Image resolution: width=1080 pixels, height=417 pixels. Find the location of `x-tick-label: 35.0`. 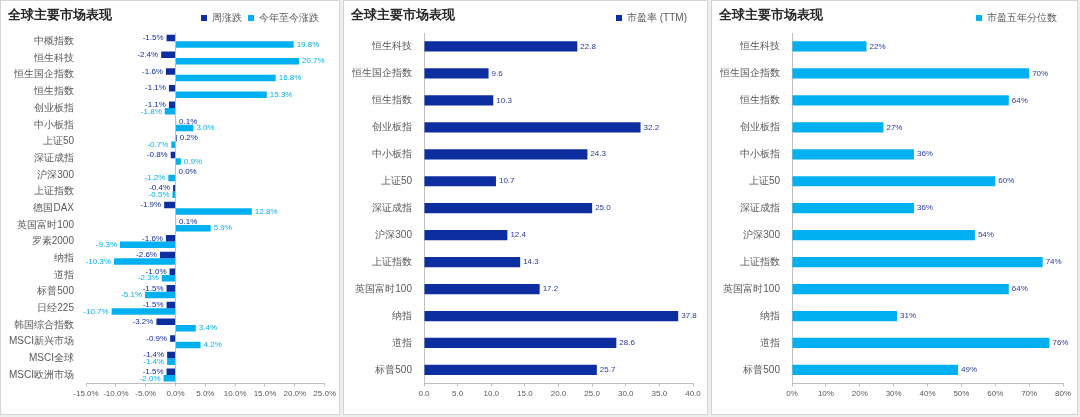

x-tick-label: 35.0 is located at coordinates (659, 394).